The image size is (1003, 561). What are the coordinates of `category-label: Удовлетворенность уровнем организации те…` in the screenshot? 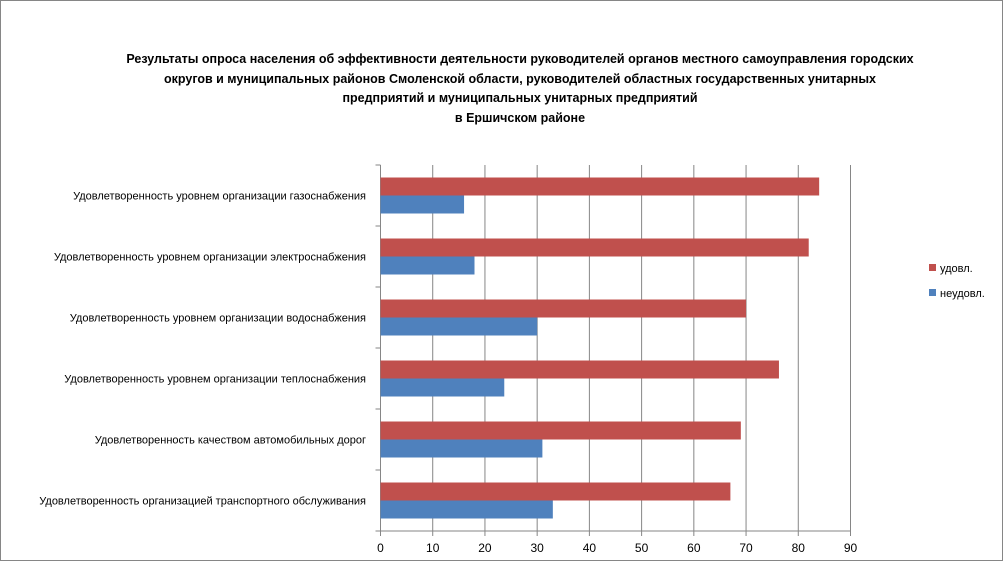 It's located at (215, 380).